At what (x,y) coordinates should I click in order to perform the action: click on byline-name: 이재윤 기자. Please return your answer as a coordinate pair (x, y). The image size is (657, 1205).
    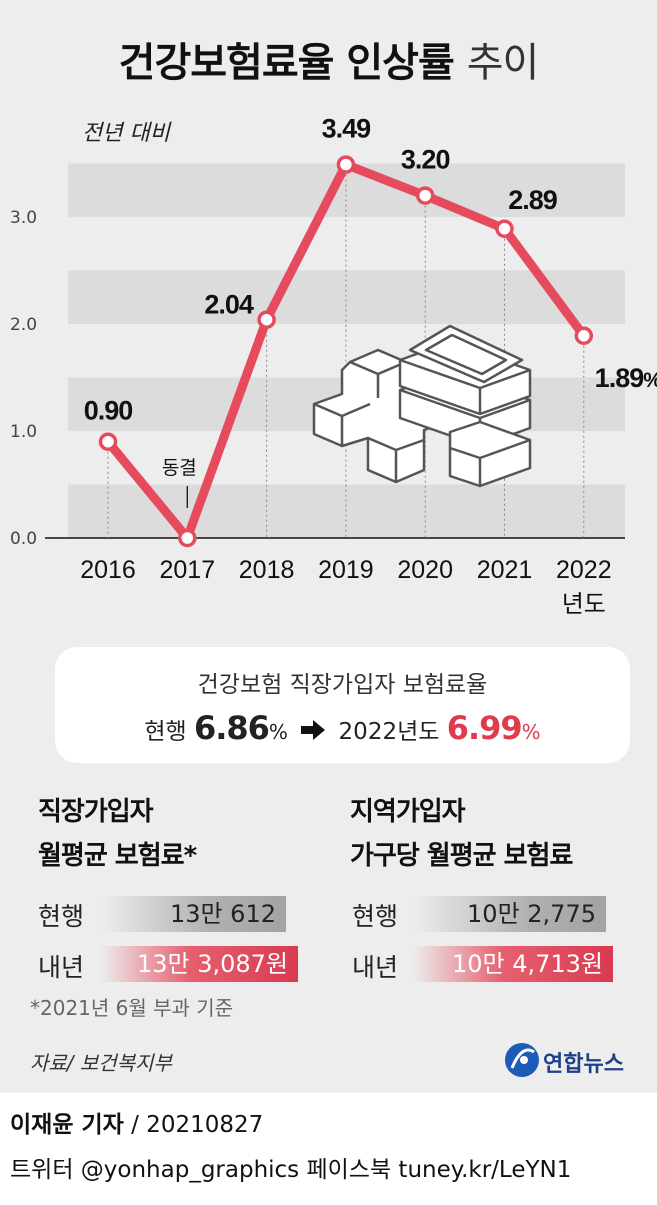
    Looking at the image, I should click on (67, 1125).